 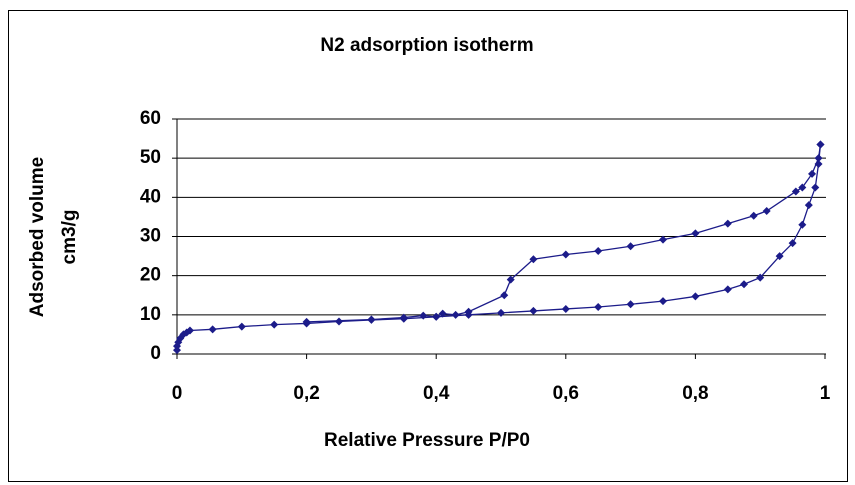 What do you see at coordinates (150, 118) in the screenshot?
I see `y-tick-label: 60` at bounding box center [150, 118].